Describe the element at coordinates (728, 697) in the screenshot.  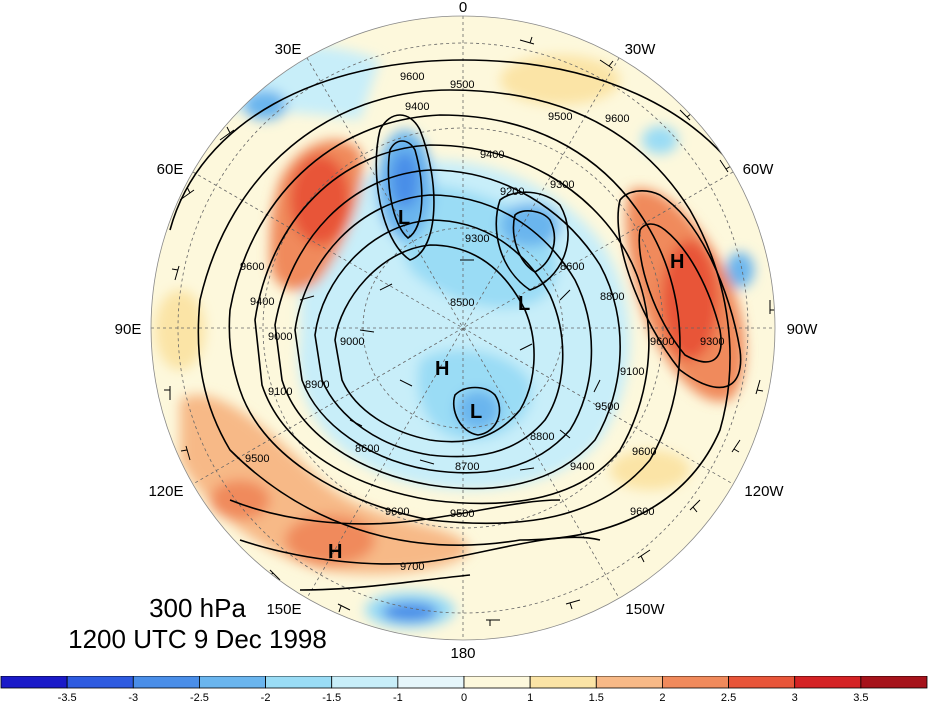
I see `colorbar-tick-label: 2.5` at that location.